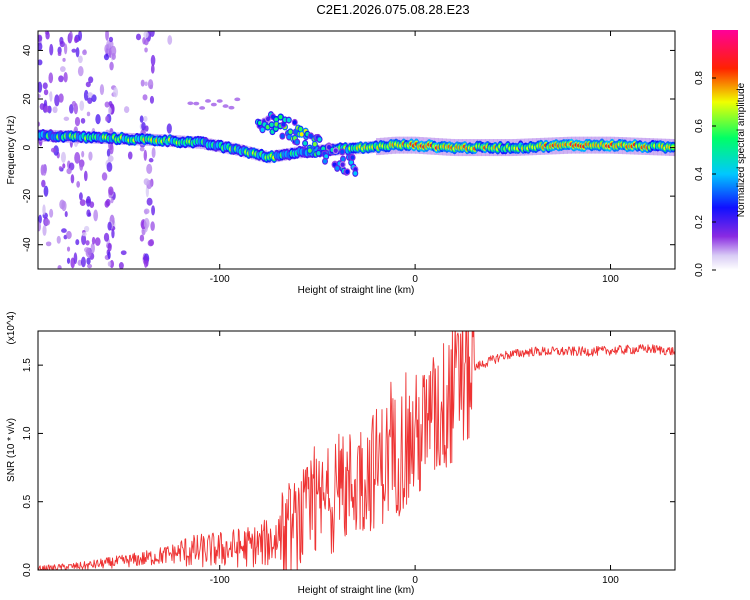  I want to click on colorbar-tick-label: 0.8, so click(699, 78).